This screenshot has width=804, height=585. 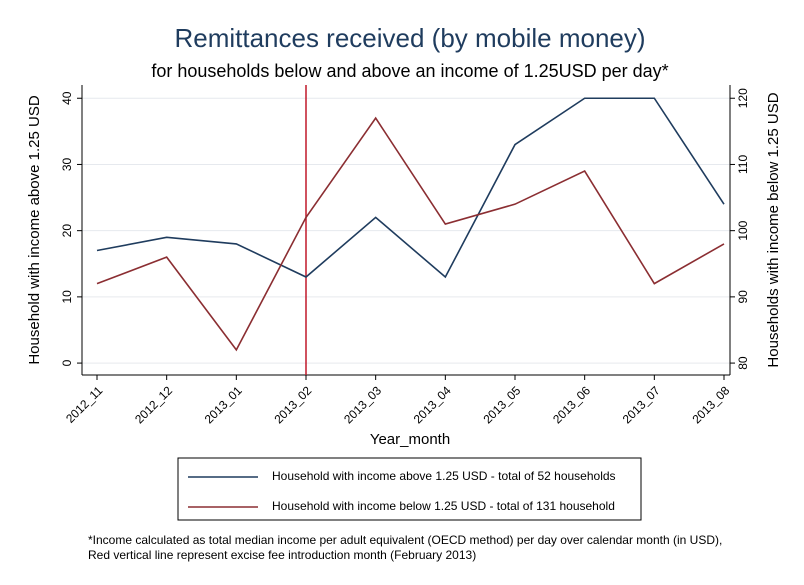 What do you see at coordinates (223, 404) in the screenshot?
I see `x-tick-label: 2013_01` at bounding box center [223, 404].